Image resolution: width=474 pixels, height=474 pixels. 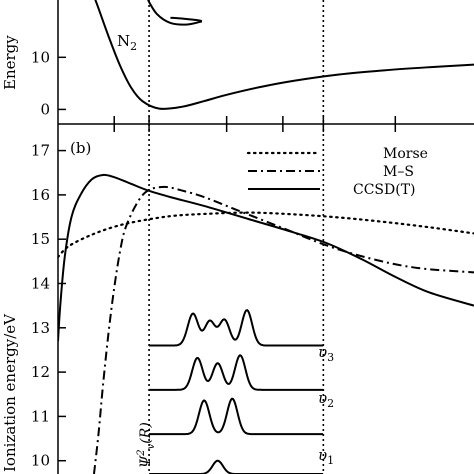 I want to click on panel-b-y-axis-label: Ionization energy/eV, so click(x=10, y=392).